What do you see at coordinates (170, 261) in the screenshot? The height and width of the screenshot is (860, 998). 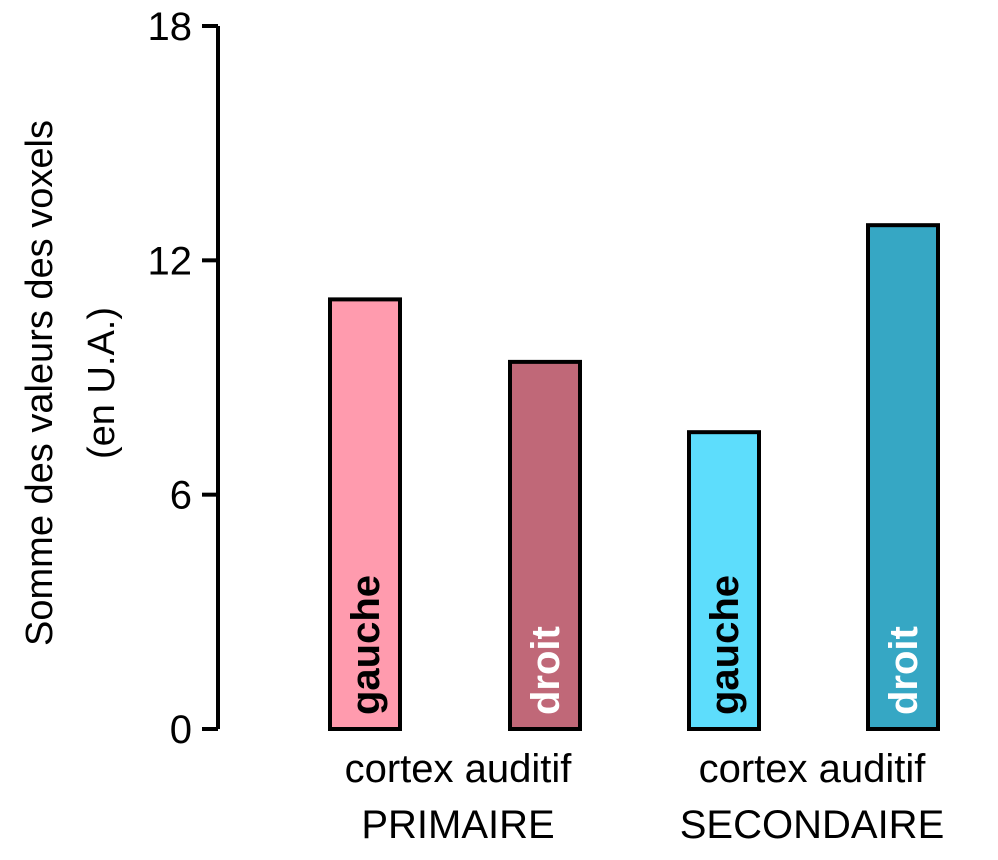 I see `y-tick-label: 12` at bounding box center [170, 261].